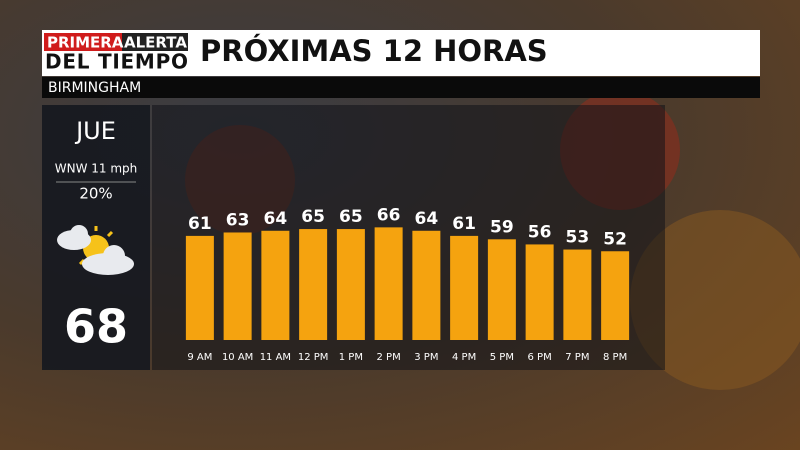 This screenshot has width=800, height=454. I want to click on wind: WNW 11 mph, so click(96, 169).